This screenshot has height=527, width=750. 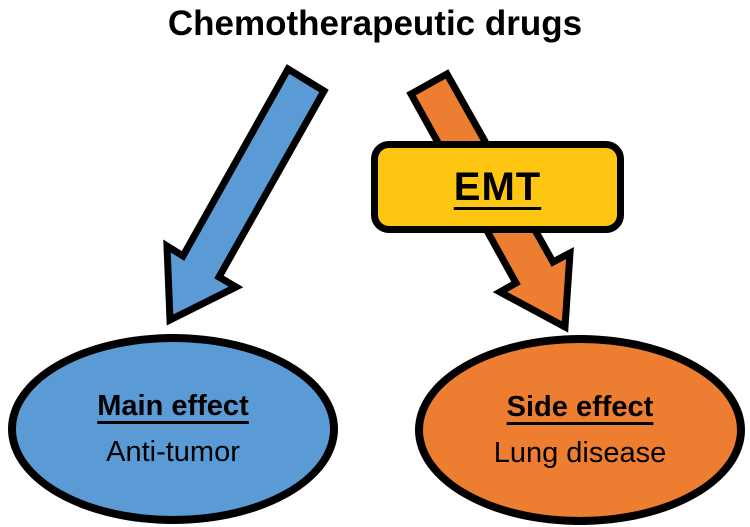 I want to click on diagram-title: Chemotherapeutic drugs, so click(x=375, y=23).